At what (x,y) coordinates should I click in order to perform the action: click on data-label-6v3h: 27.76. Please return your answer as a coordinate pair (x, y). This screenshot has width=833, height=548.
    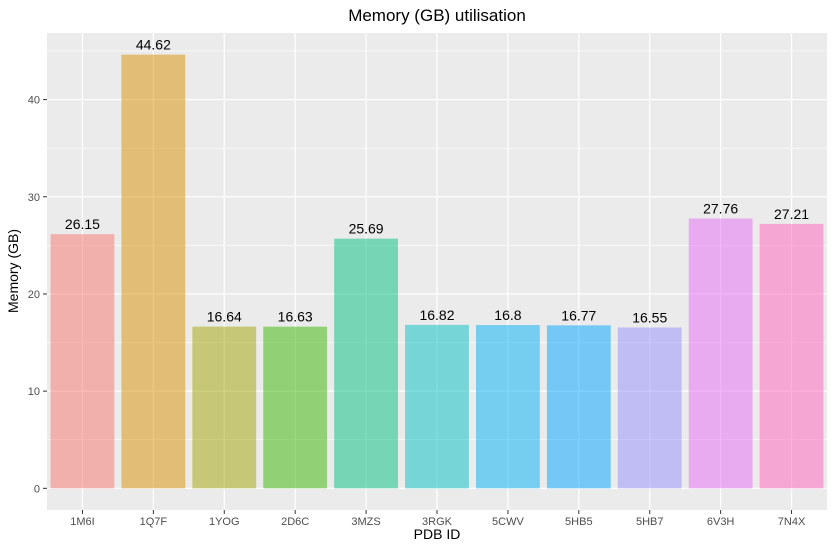
    Looking at the image, I should click on (720, 209).